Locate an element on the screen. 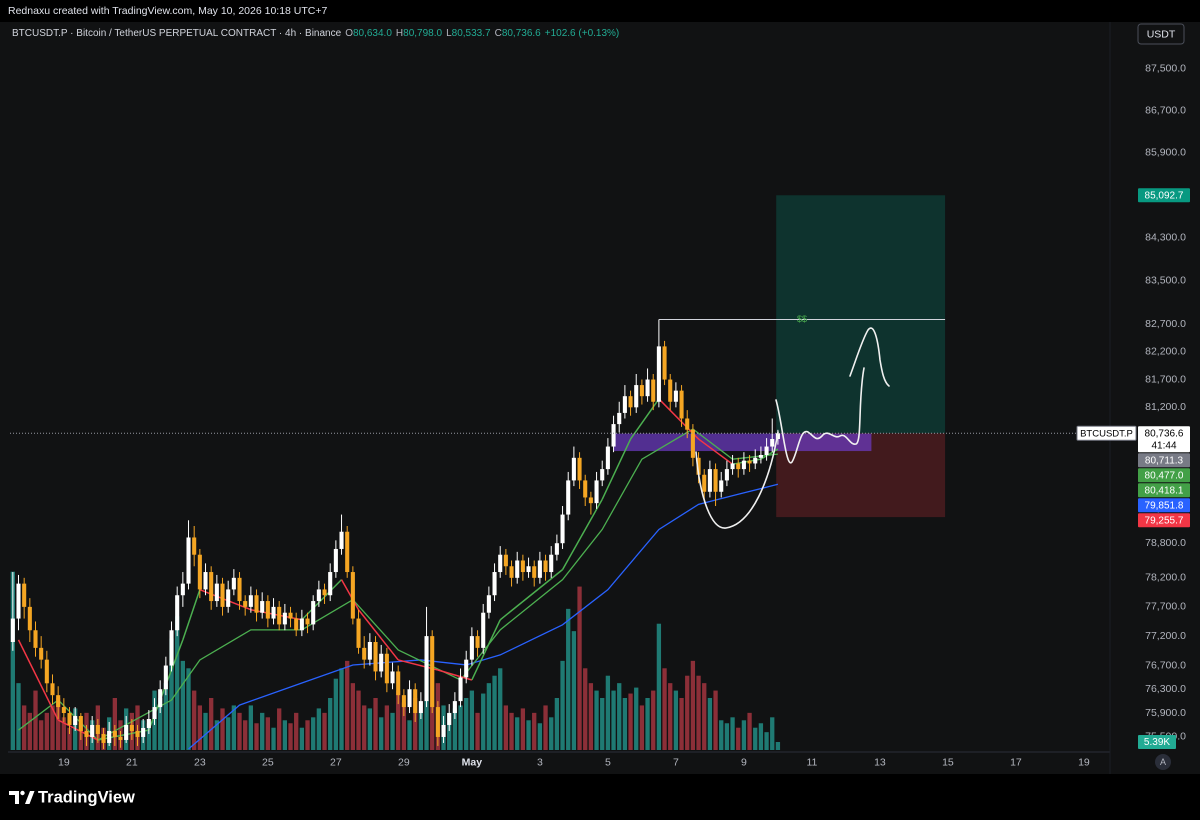 The height and width of the screenshot is (820, 1200). currency: USDT is located at coordinates (1161, 34).